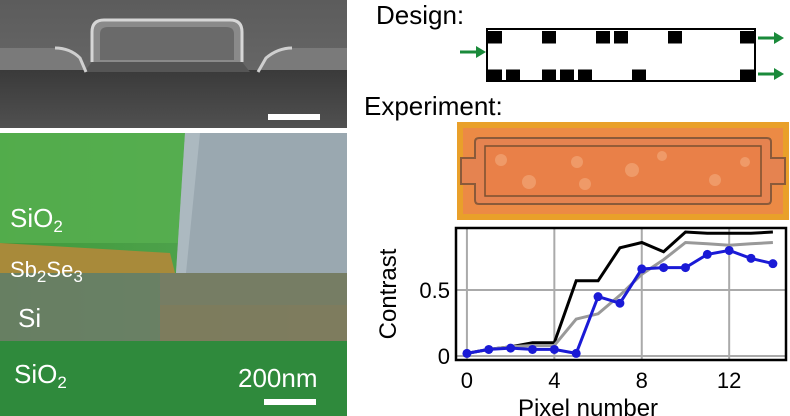 The image size is (790, 416). I want to click on chart-series, so click(620, 294).